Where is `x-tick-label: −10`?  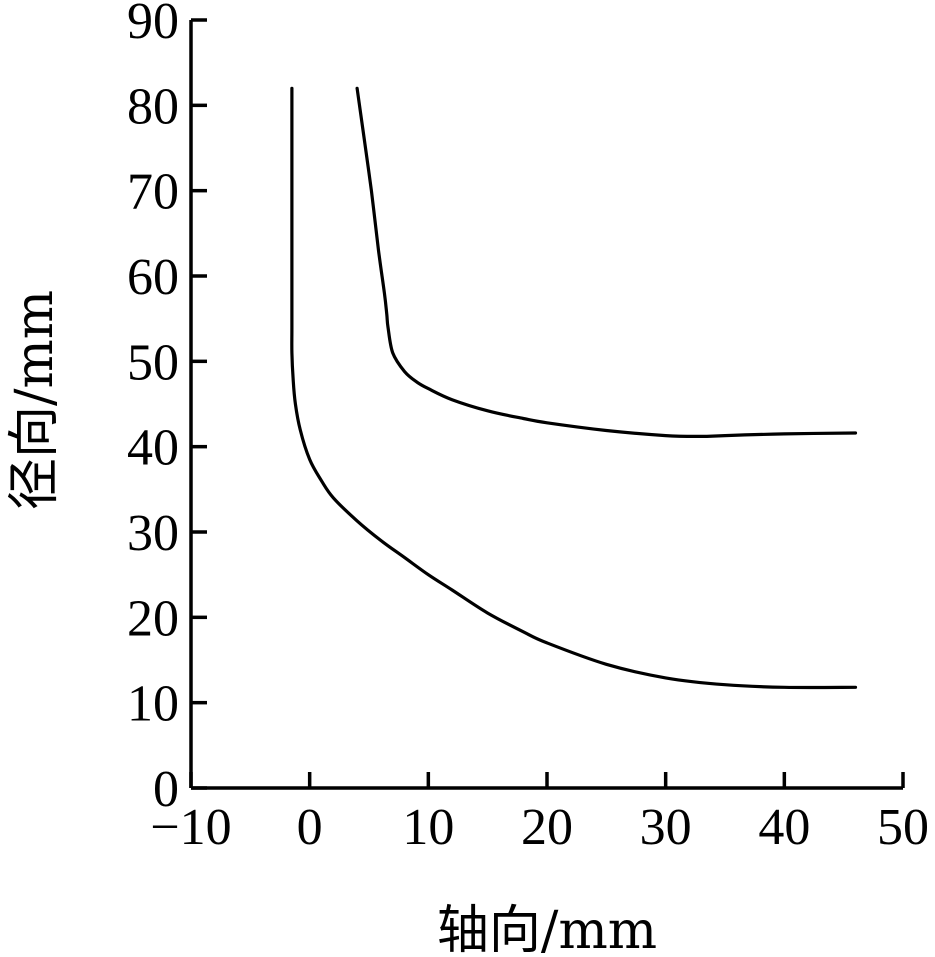
x-tick-label: −10 is located at coordinates (190, 827).